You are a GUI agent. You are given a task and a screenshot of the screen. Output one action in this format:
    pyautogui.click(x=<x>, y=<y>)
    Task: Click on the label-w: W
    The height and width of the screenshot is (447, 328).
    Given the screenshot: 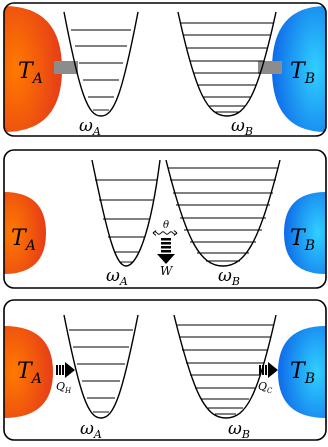 What is the action you would take?
    pyautogui.click(x=167, y=271)
    